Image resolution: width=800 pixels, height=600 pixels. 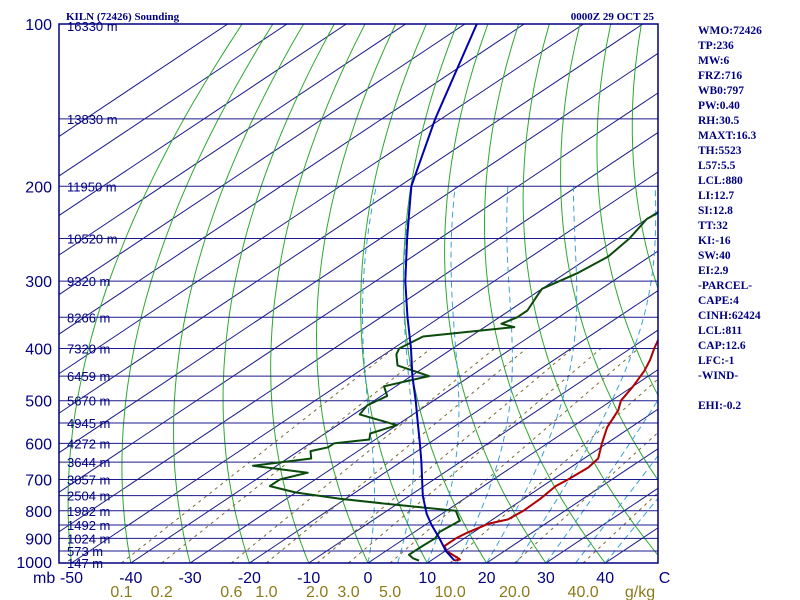 I want to click on index-item: WB0:797, so click(x=721, y=91).